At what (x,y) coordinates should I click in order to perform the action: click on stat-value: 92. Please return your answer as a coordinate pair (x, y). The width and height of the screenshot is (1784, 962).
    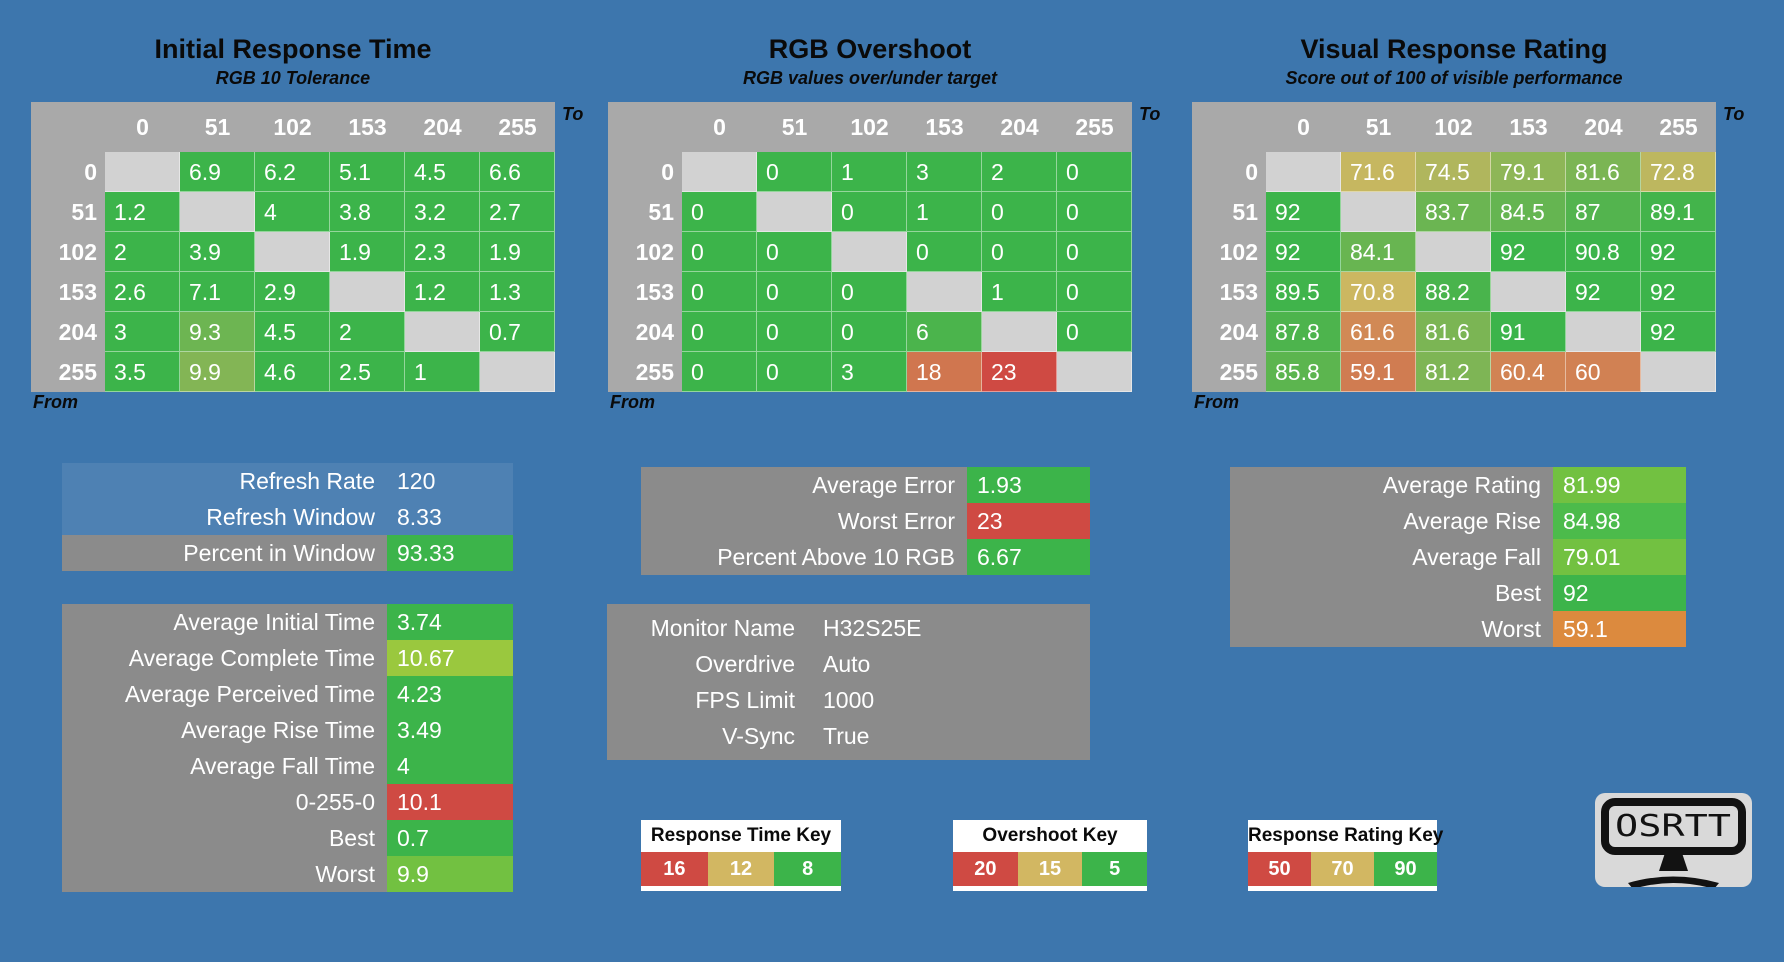
    Looking at the image, I should click on (1619, 593).